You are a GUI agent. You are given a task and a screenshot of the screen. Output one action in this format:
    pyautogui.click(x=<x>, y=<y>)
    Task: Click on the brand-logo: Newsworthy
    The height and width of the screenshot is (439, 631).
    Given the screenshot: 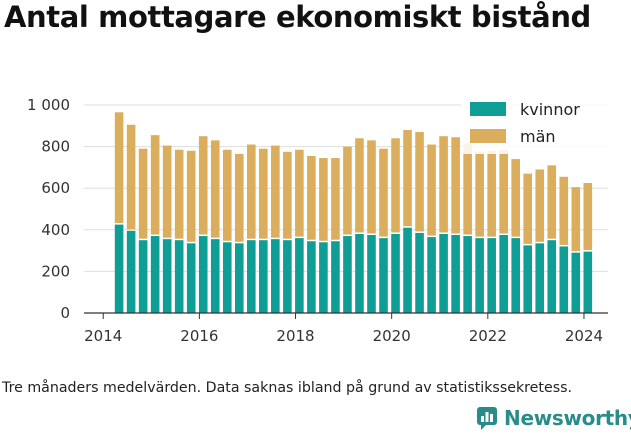 What is the action you would take?
    pyautogui.click(x=553, y=418)
    